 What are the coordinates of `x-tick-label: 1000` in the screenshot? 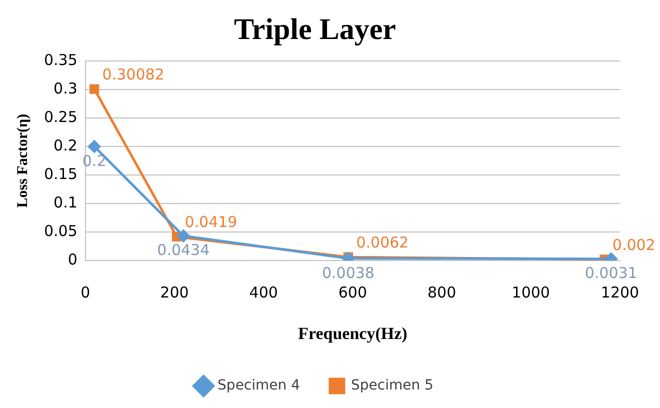 It's located at (531, 292).